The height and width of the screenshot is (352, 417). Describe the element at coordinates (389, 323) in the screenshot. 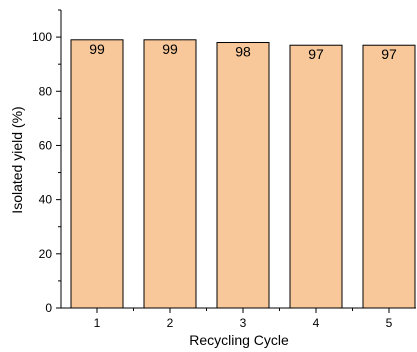

I see `x-tick-label-5: 5` at that location.